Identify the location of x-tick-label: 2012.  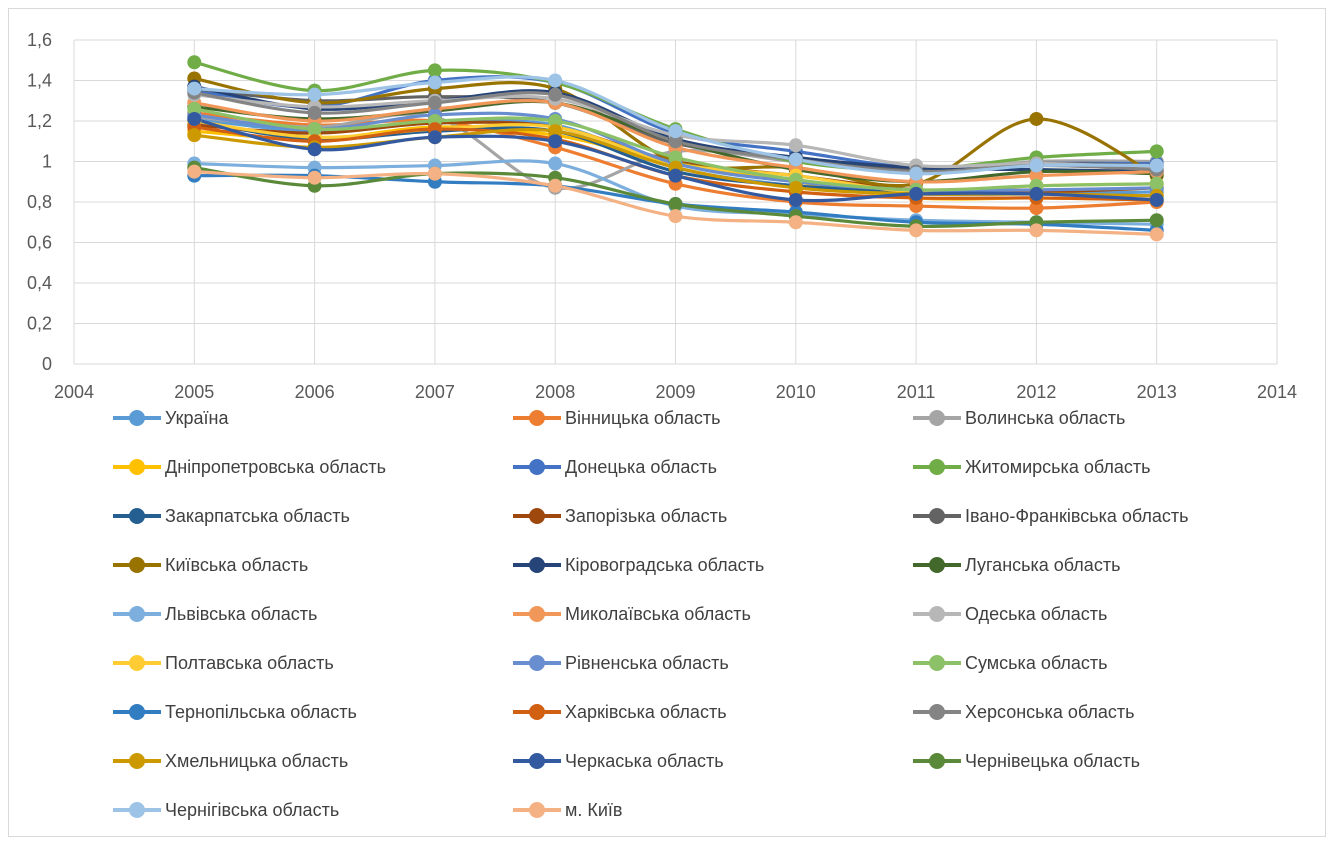
(1036, 392).